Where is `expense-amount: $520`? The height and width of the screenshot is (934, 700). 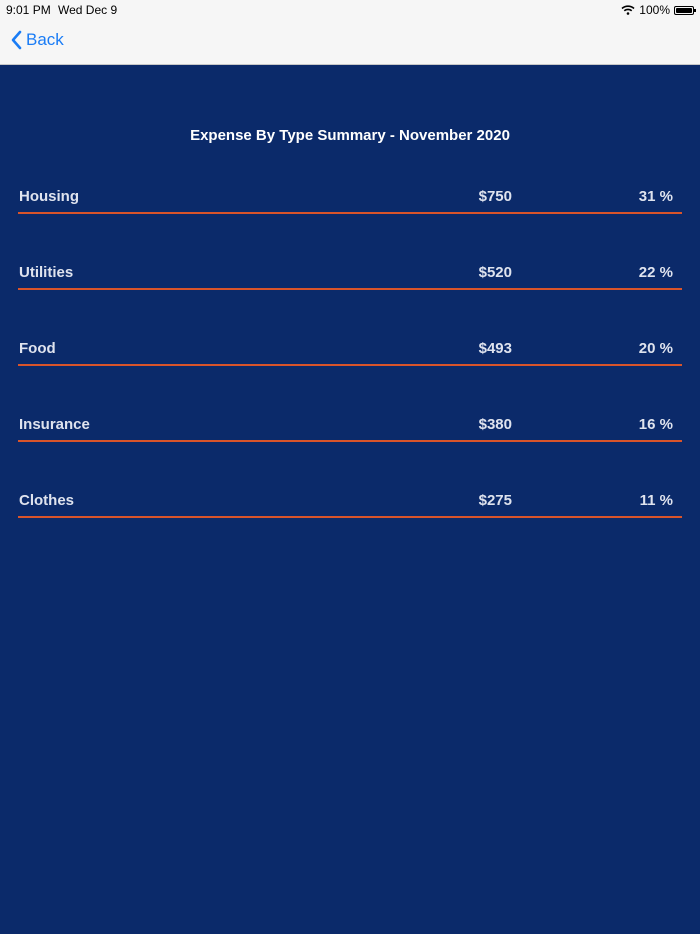
expense-amount: $520 is located at coordinates (495, 272).